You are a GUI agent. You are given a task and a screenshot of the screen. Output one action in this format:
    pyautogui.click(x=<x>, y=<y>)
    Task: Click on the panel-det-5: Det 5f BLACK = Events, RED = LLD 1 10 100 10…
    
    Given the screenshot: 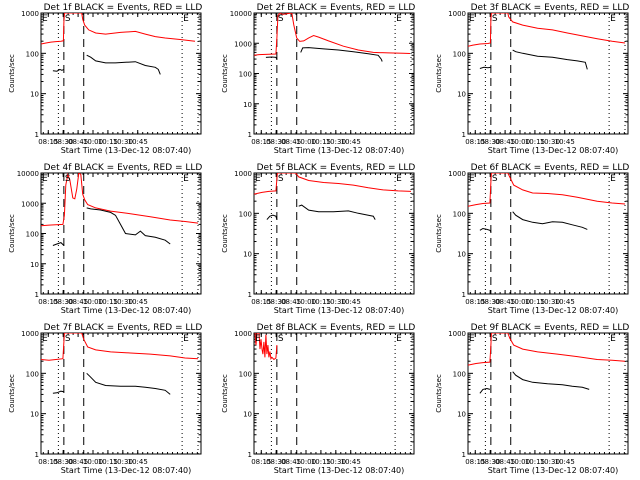 What is the action you would take?
    pyautogui.click(x=318, y=239)
    